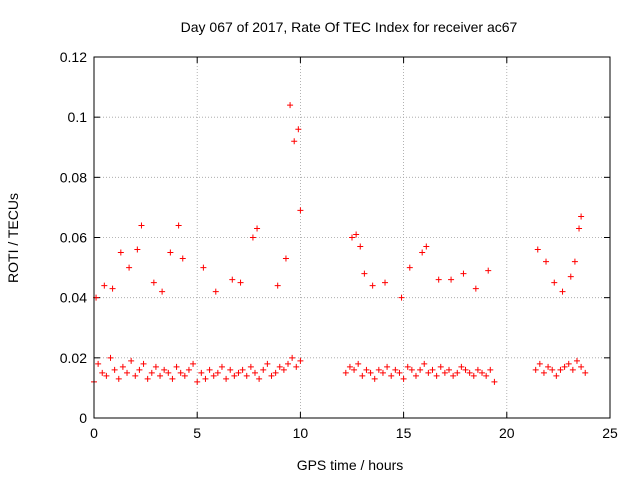  What do you see at coordinates (350, 465) in the screenshot?
I see `x-axis-label: GPS time / hours` at bounding box center [350, 465].